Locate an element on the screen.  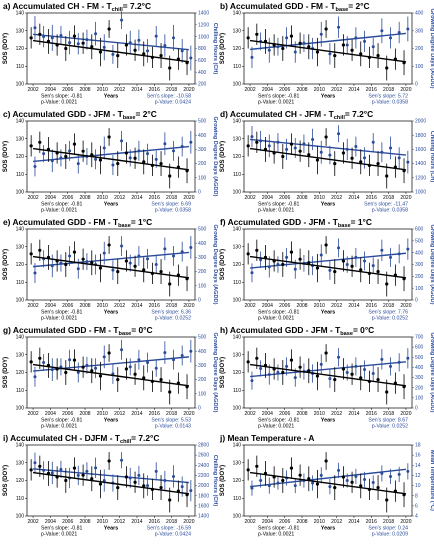
y2-tick-label: 6 is located at coordinates (416, 506).